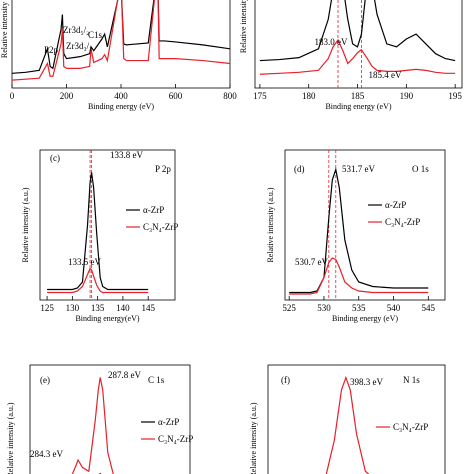  Describe the element at coordinates (420, 169) in the screenshot. I see `panel-title: O 1s` at that location.